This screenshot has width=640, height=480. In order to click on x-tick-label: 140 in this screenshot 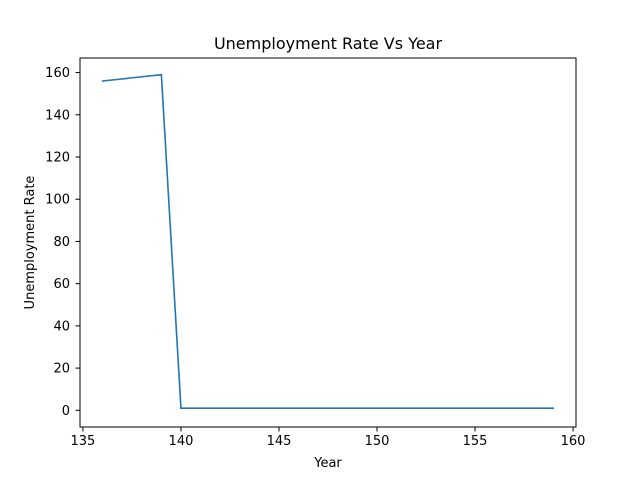, I will do `click(181, 441)`.